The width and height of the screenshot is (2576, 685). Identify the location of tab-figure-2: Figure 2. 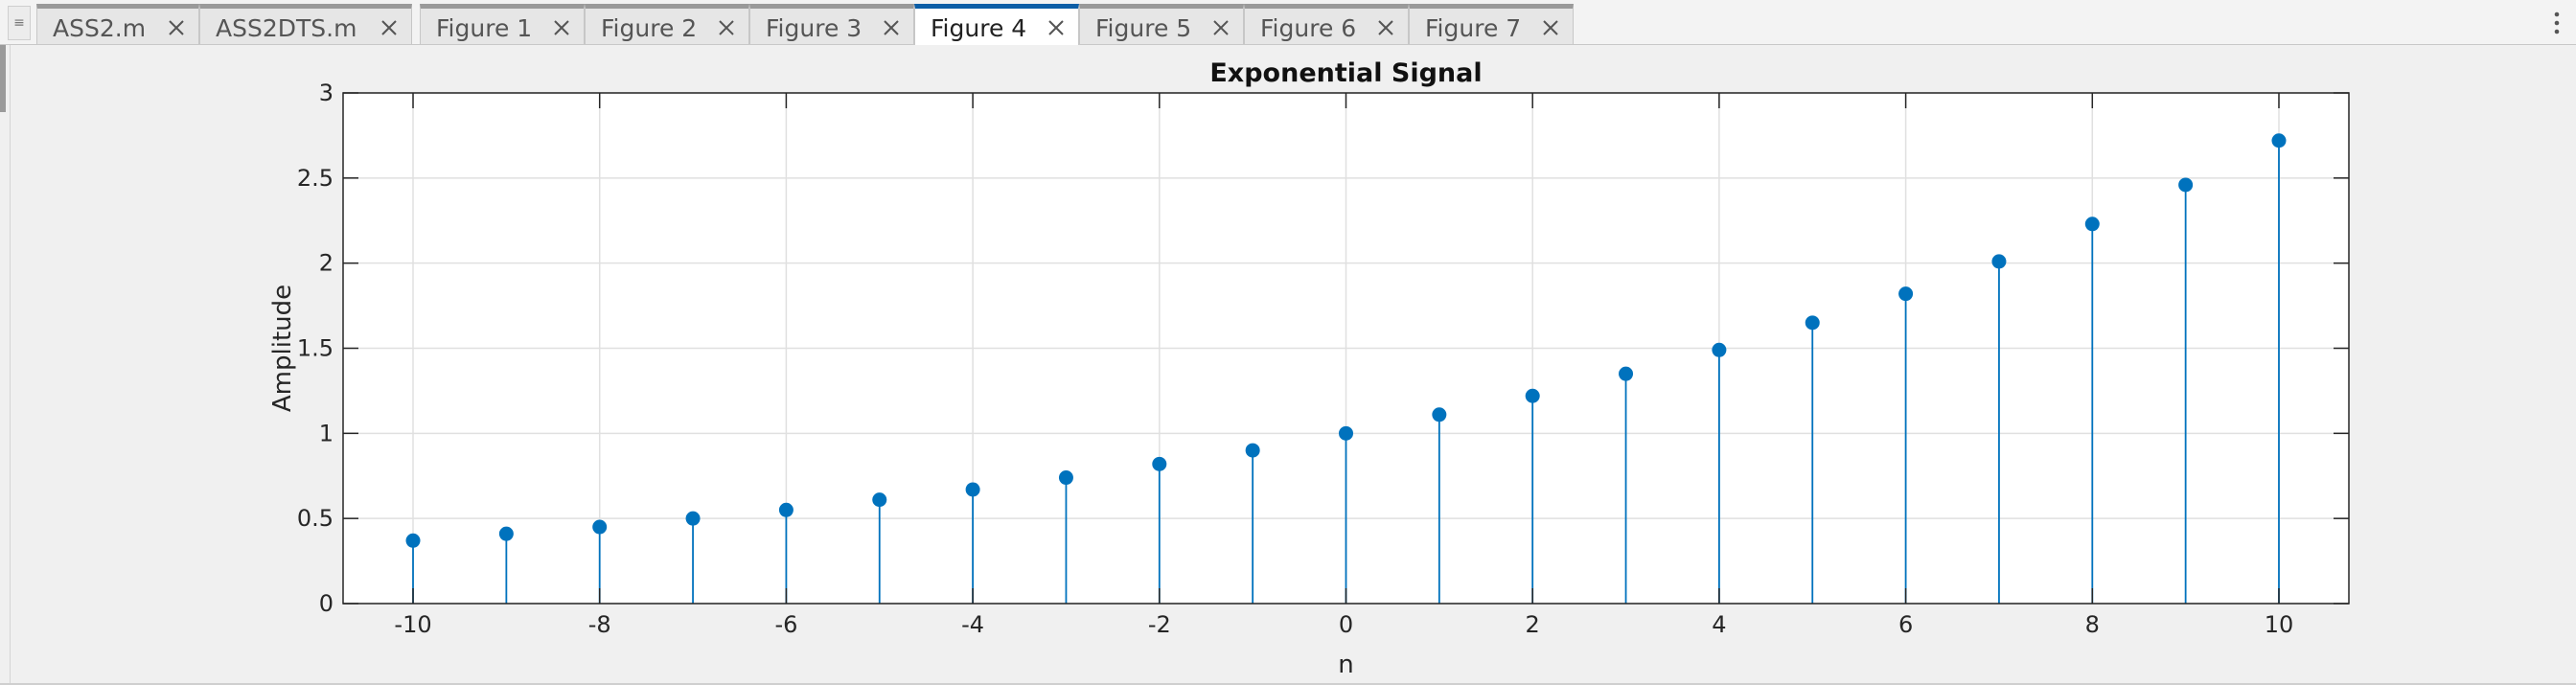
(667, 24).